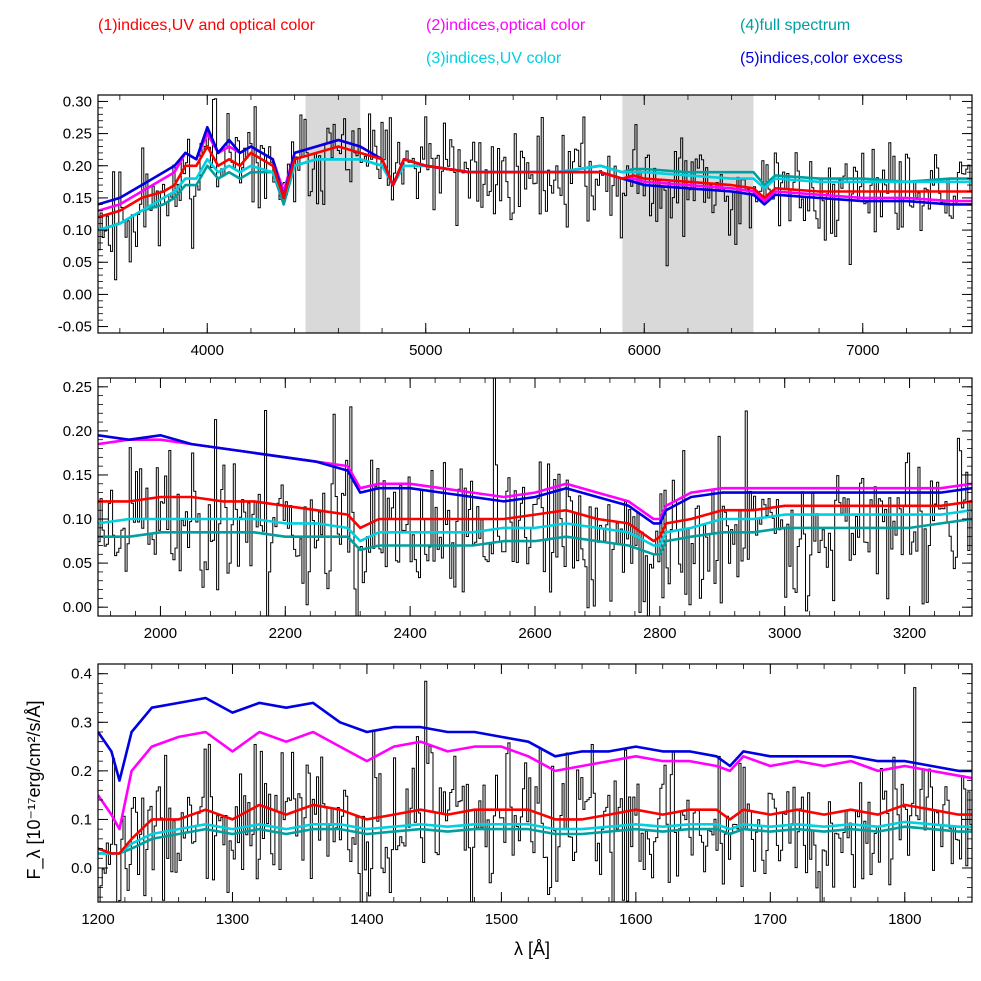  Describe the element at coordinates (904, 919) in the screenshot. I see `x-tick-label: 1800` at that location.